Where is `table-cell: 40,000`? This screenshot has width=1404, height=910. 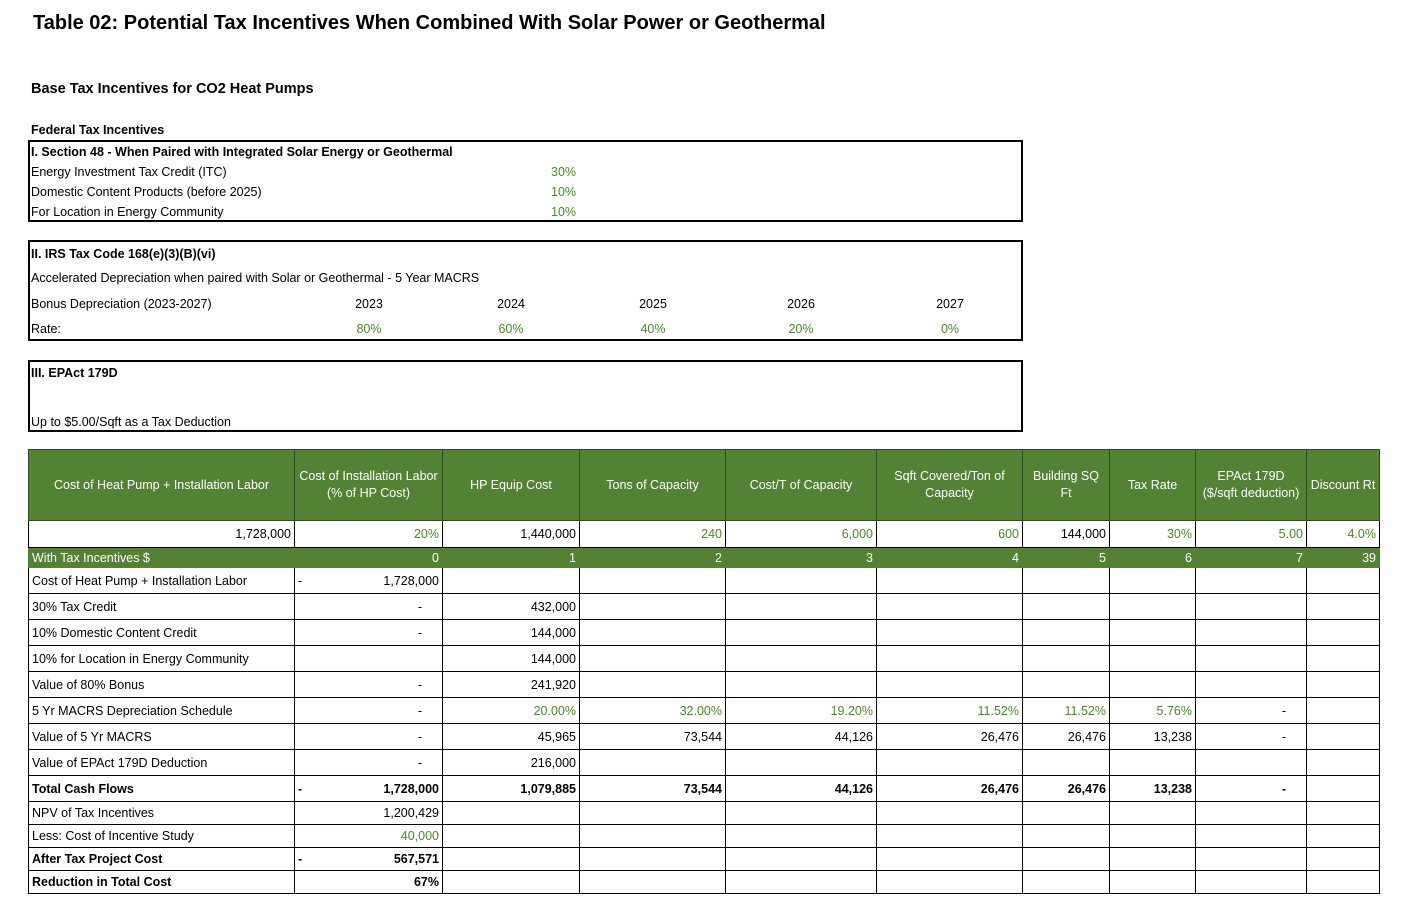 table-cell: 40,000 is located at coordinates (368, 836).